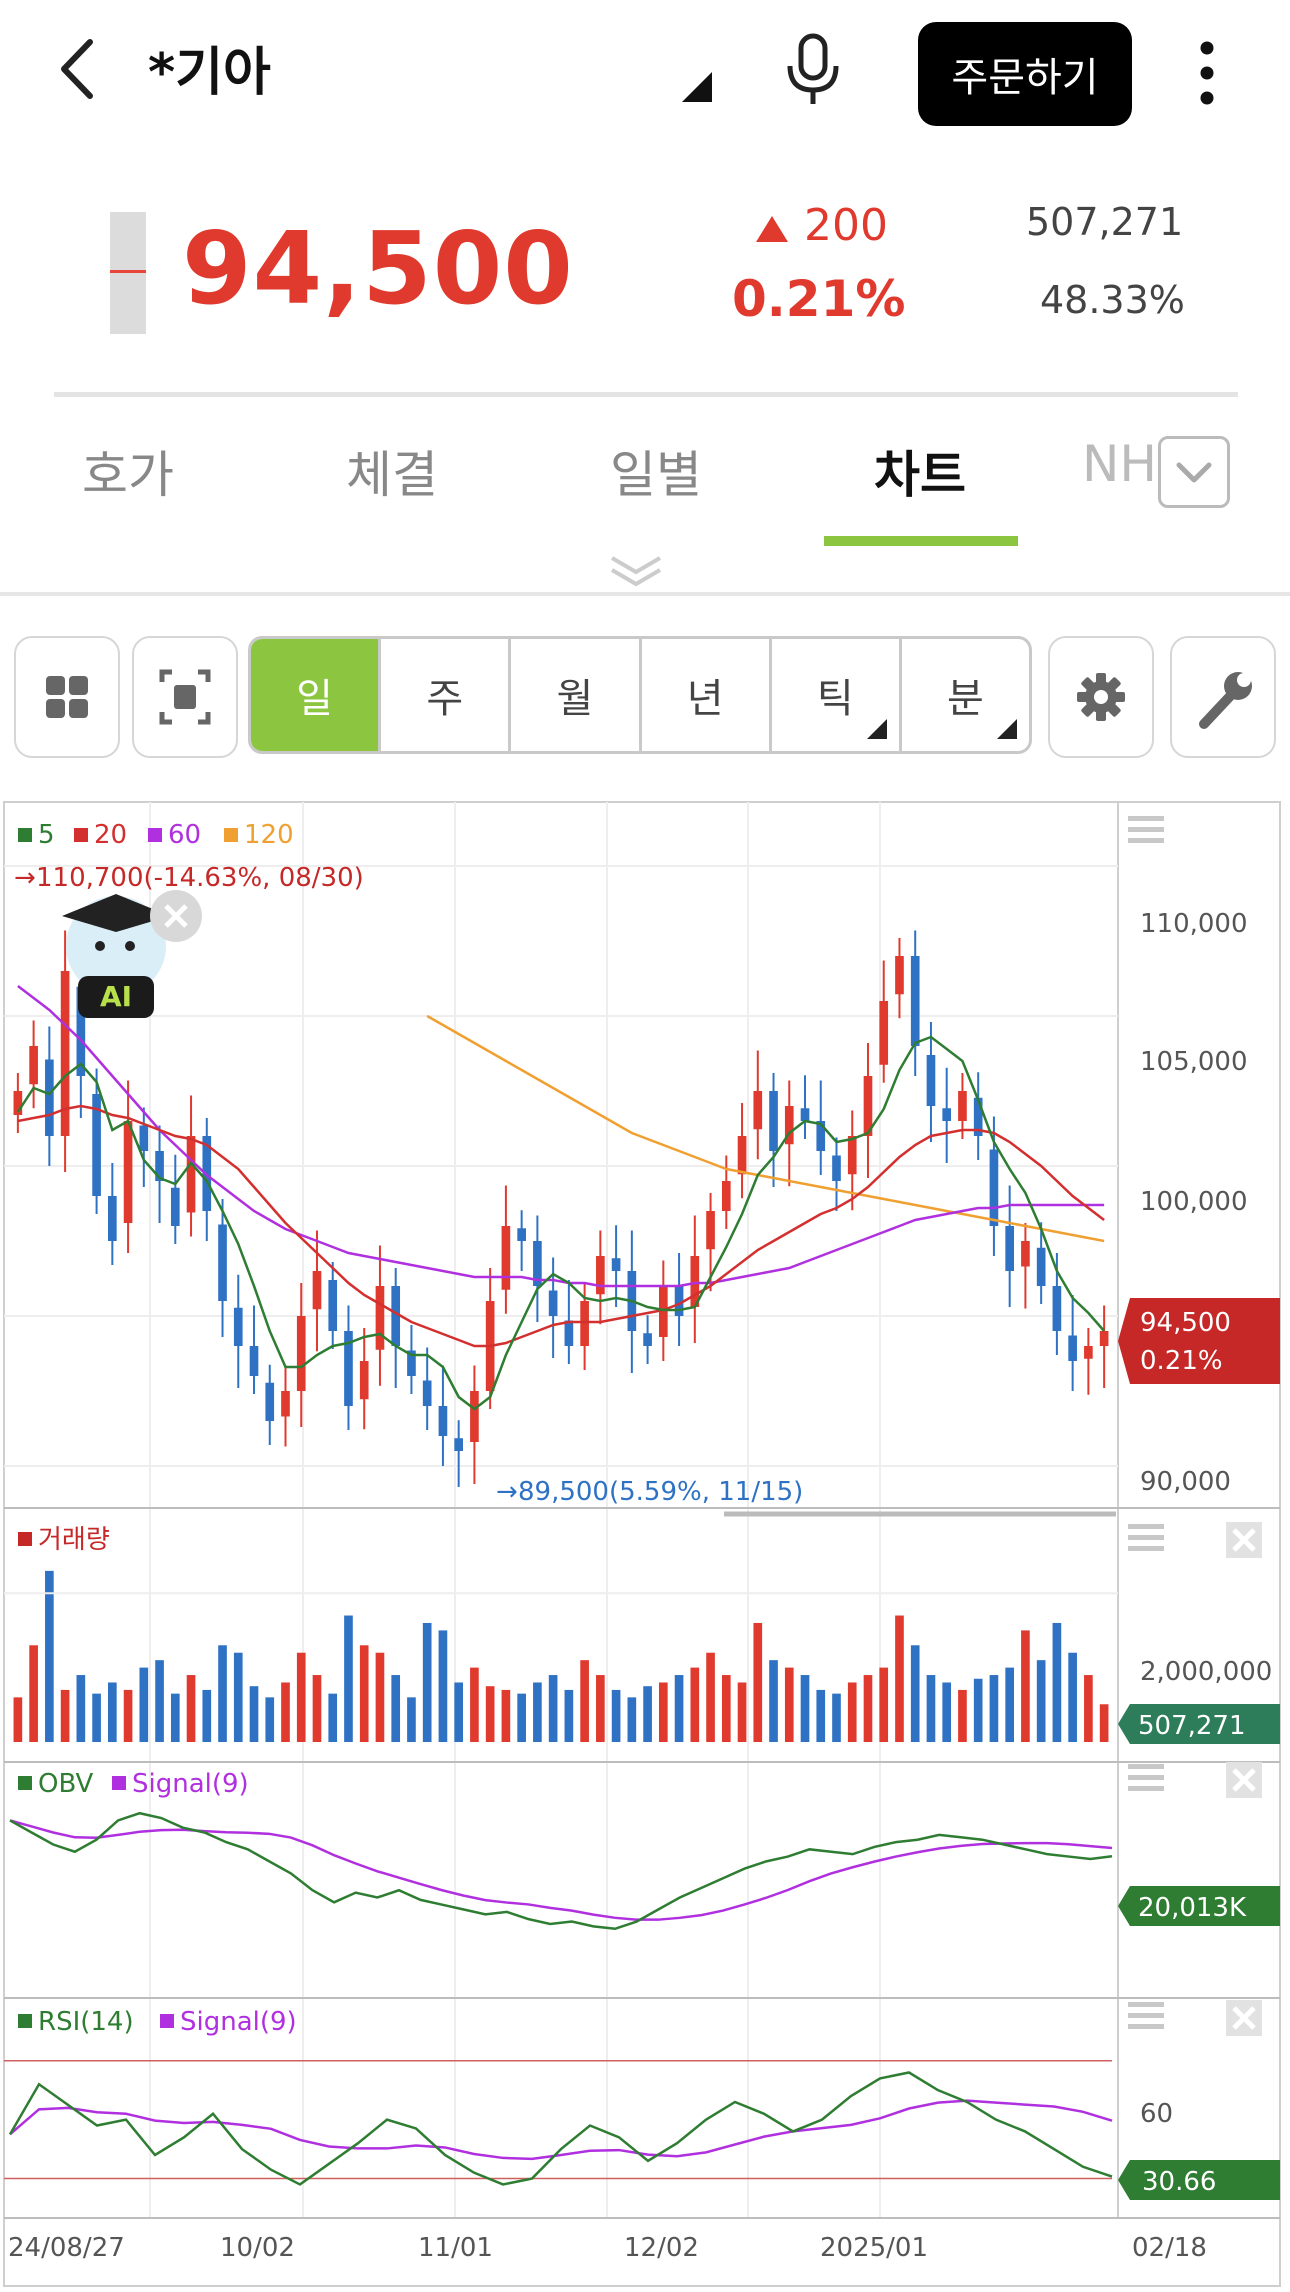 This screenshot has width=1290, height=2292. Describe the element at coordinates (576, 695) in the screenshot. I see `period-month: 월` at that location.